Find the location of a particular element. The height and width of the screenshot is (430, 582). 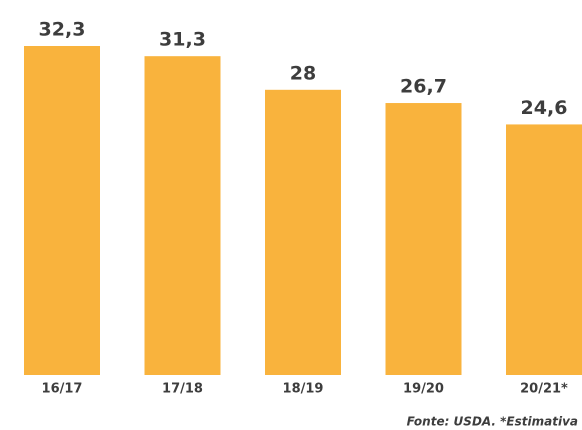

x-tick-label: 16/17 is located at coordinates (62, 389).